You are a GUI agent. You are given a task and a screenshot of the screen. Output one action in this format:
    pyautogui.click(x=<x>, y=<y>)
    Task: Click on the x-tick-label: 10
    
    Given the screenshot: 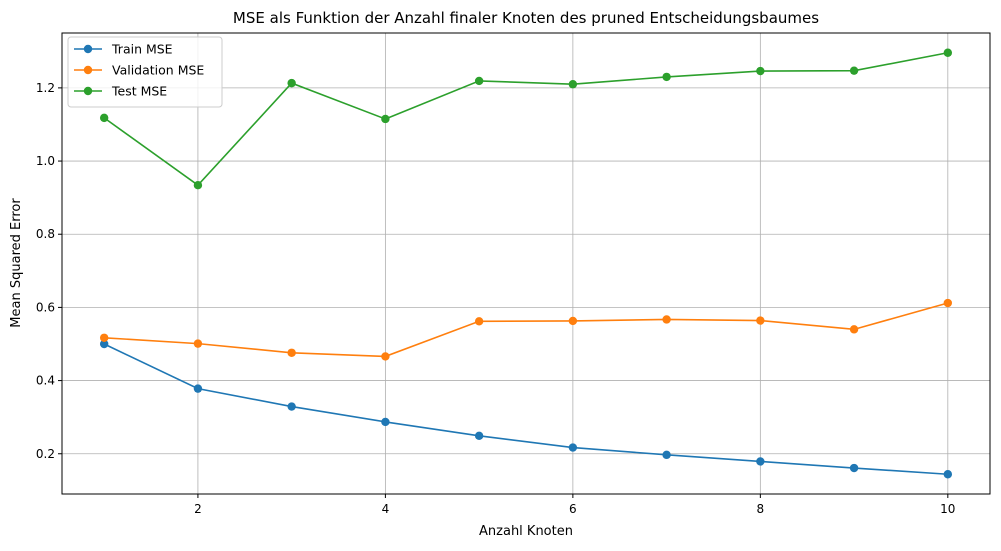 What is the action you would take?
    pyautogui.click(x=947, y=509)
    